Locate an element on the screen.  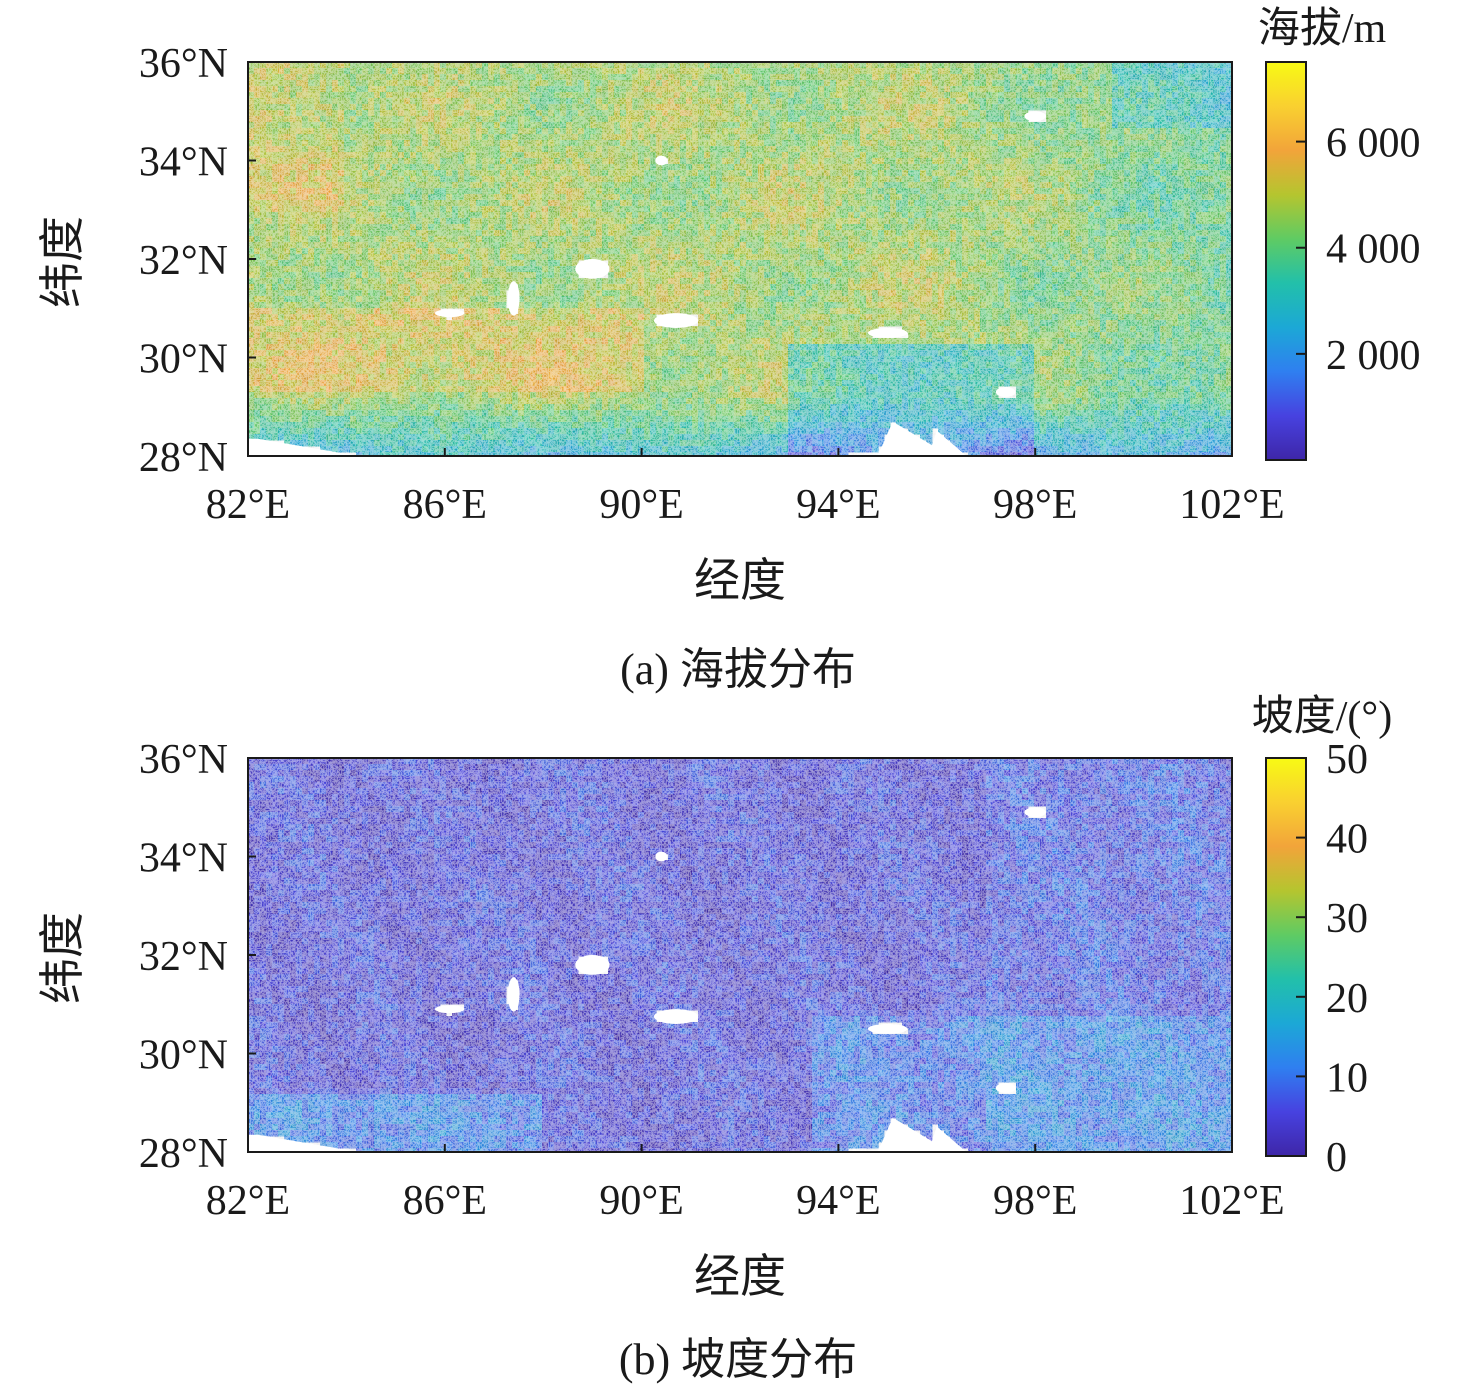
colorbar-tick-label: 6 000 is located at coordinates (1373, 144).